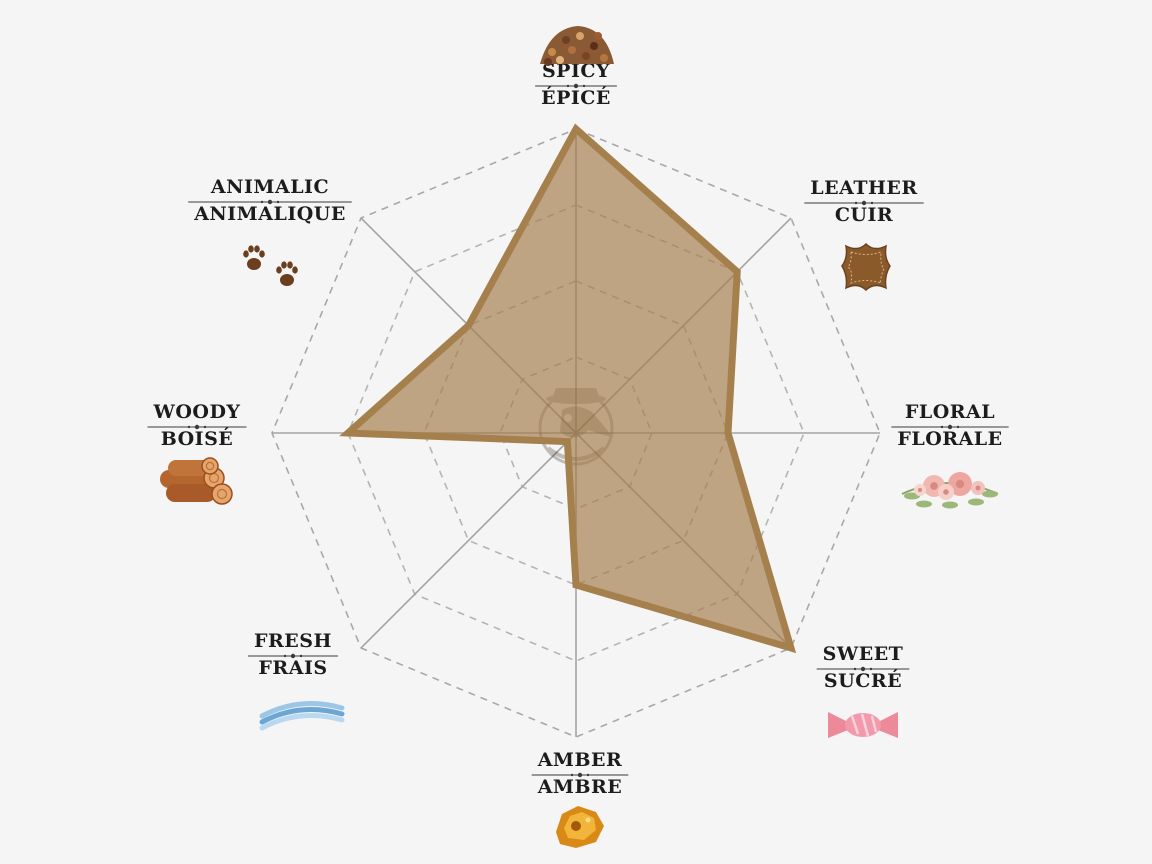 Image resolution: width=1152 pixels, height=864 pixels. I want to click on axis-label-fr: FRAIS, so click(292, 668).